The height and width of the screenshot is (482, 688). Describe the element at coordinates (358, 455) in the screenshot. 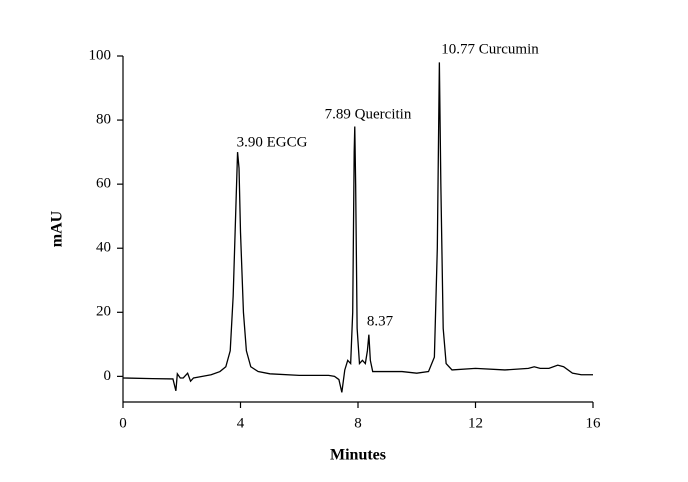

I see `x-axis-label: Minutes` at that location.